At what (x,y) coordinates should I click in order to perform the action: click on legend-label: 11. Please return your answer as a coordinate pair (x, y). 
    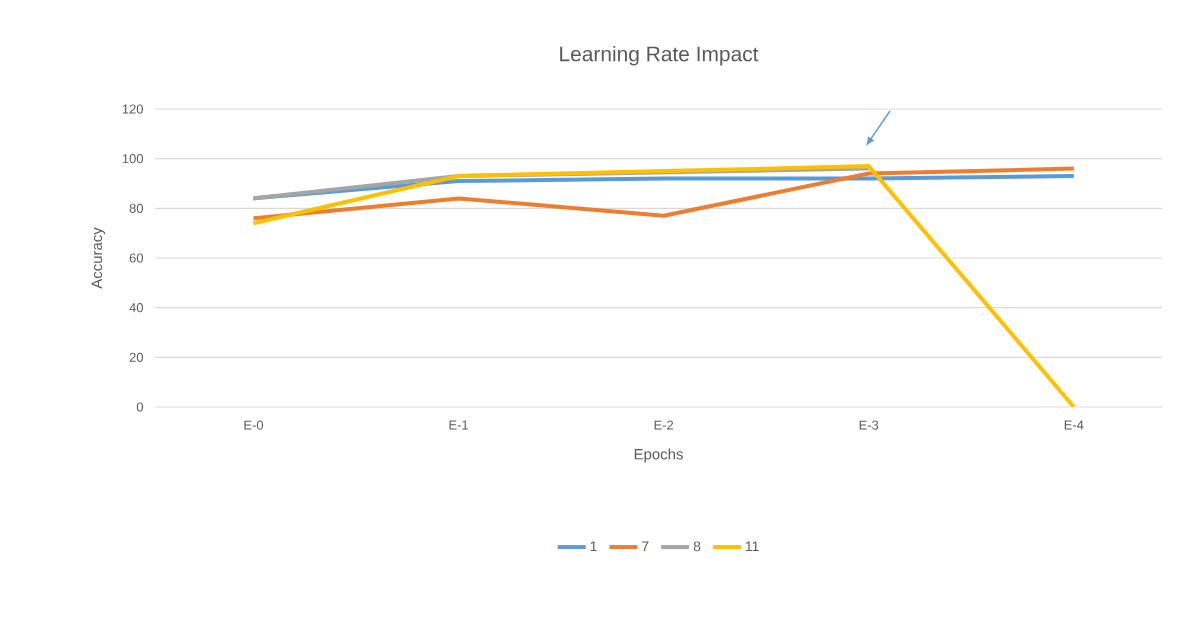
    Looking at the image, I should click on (752, 546).